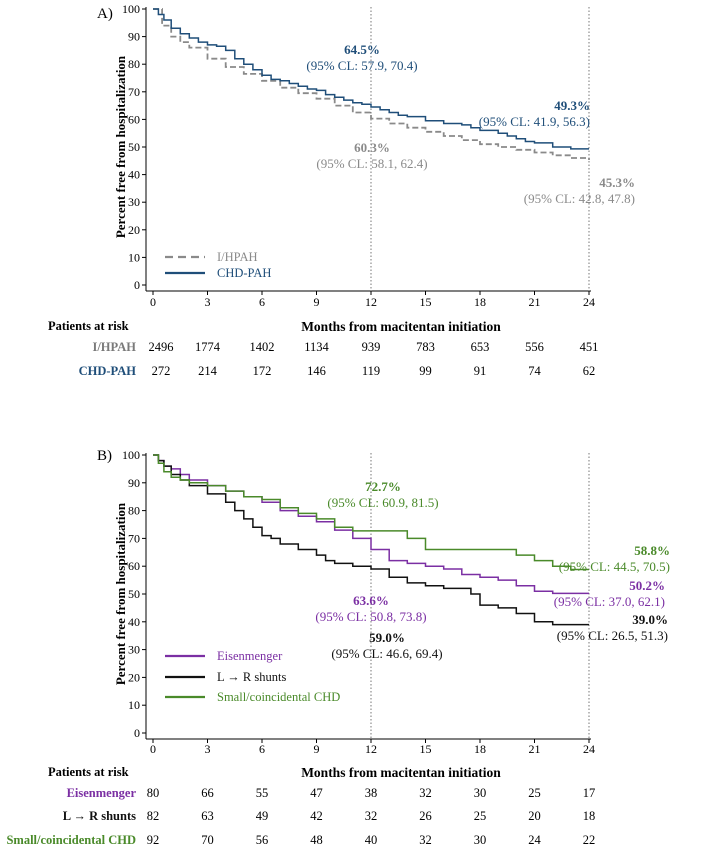 Image resolution: width=707 pixels, height=850 pixels. Describe the element at coordinates (382, 502) in the screenshot. I see `annotation-ci: (95% CL: 60.9, 81.5)` at that location.